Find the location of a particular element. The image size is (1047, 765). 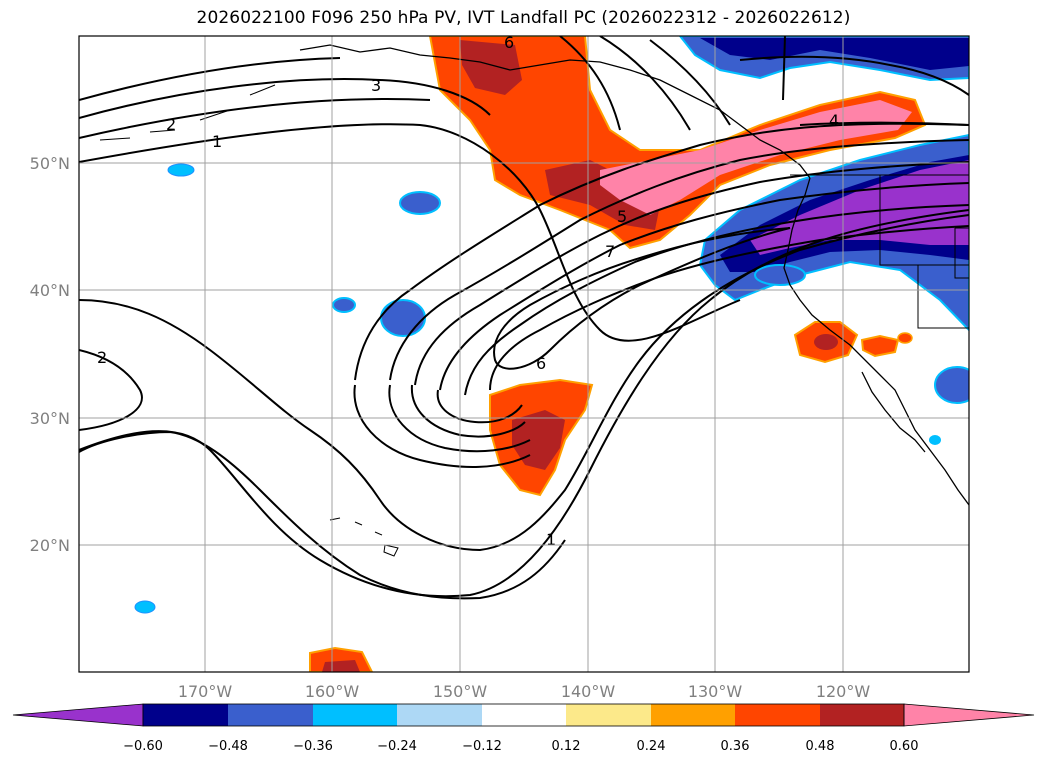

colorbar-tick: −0.48 is located at coordinates (228, 746).